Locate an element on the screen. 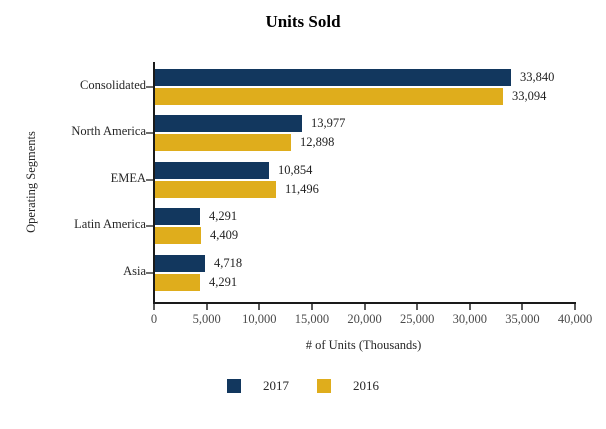 This screenshot has width=606, height=429. x-tick-label: 25,000 is located at coordinates (417, 319).